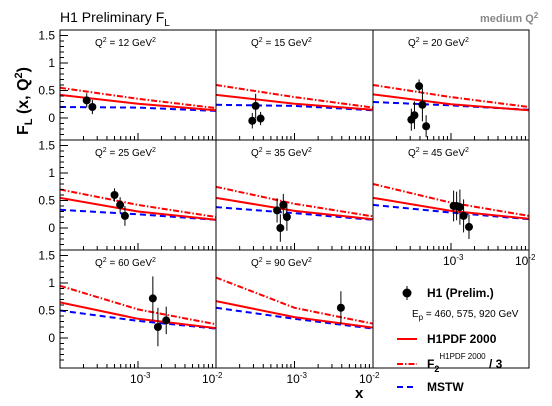 The height and width of the screenshot is (406, 552). Describe the element at coordinates (465, 363) in the screenshot. I see `legend-f2-label: F2H1PDF 2000 / 3` at that location.